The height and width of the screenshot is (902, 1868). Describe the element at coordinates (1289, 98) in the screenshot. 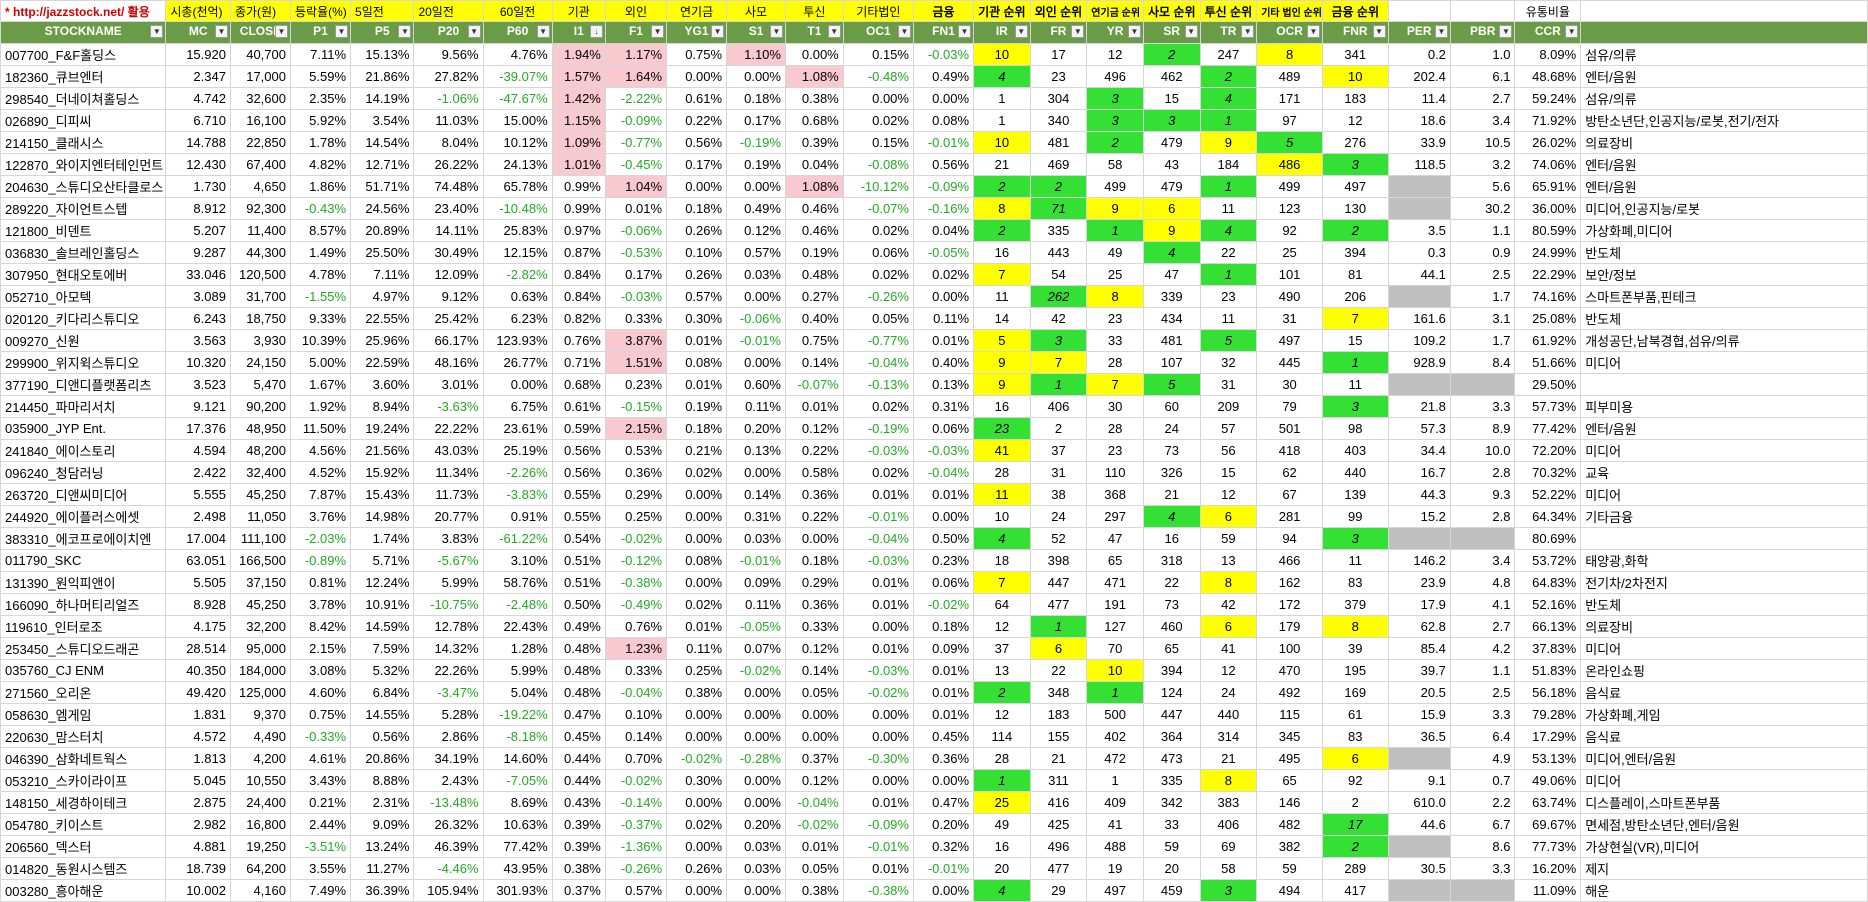

I see `table-cell: 171` at that location.